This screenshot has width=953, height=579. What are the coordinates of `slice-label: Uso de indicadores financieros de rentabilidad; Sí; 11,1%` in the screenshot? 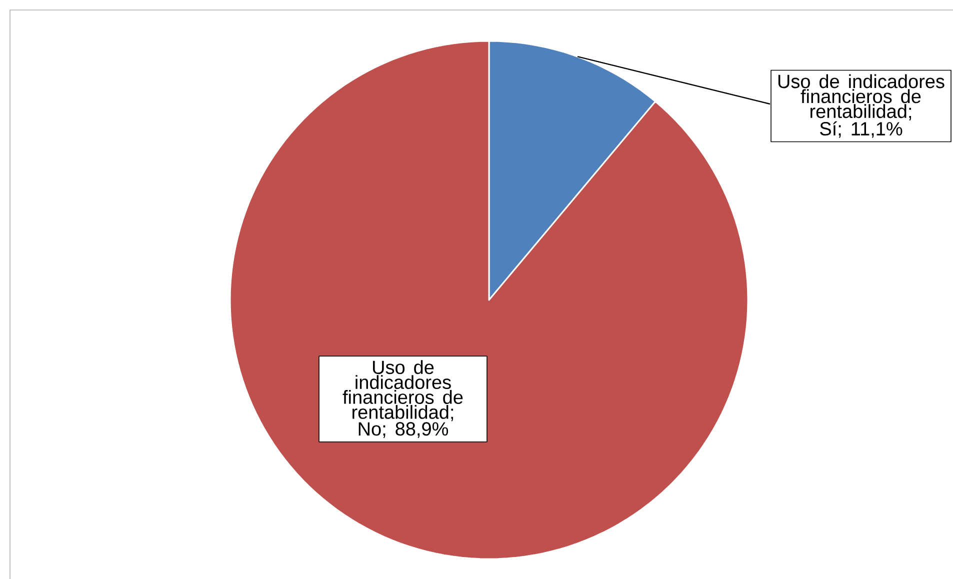 It's located at (861, 106).